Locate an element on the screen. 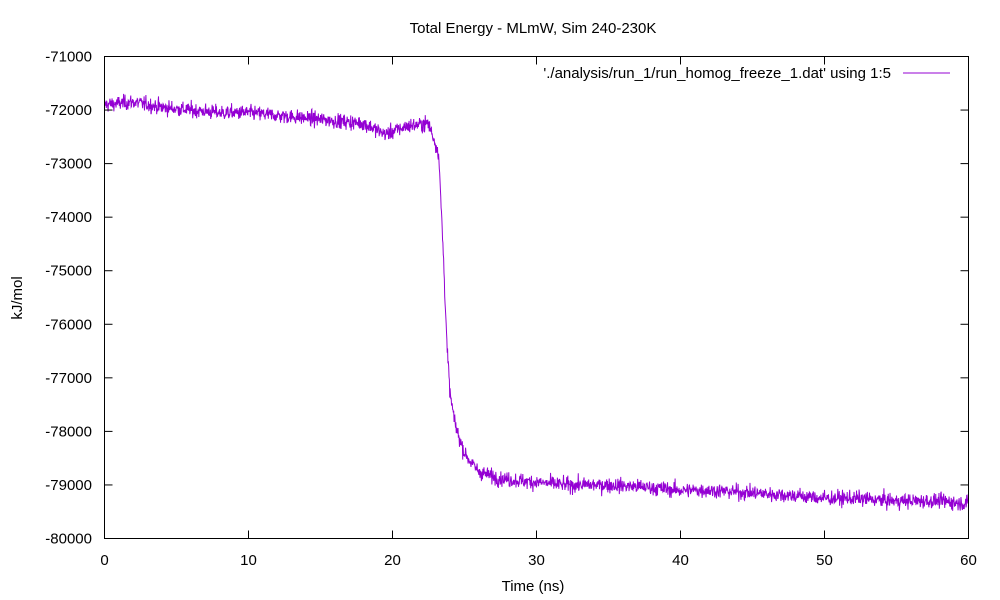 Image resolution: width=1000 pixels, height=600 pixels. y-tick-label: -77000 is located at coordinates (68, 378).